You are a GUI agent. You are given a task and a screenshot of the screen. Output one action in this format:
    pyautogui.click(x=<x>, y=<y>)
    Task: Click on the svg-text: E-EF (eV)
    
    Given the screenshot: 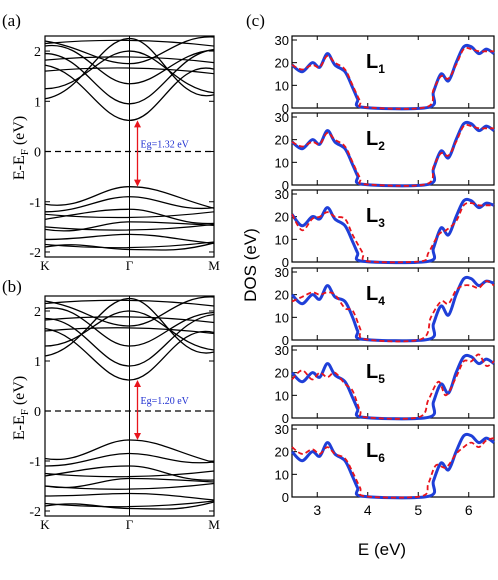 What is the action you would take?
    pyautogui.click(x=21, y=148)
    